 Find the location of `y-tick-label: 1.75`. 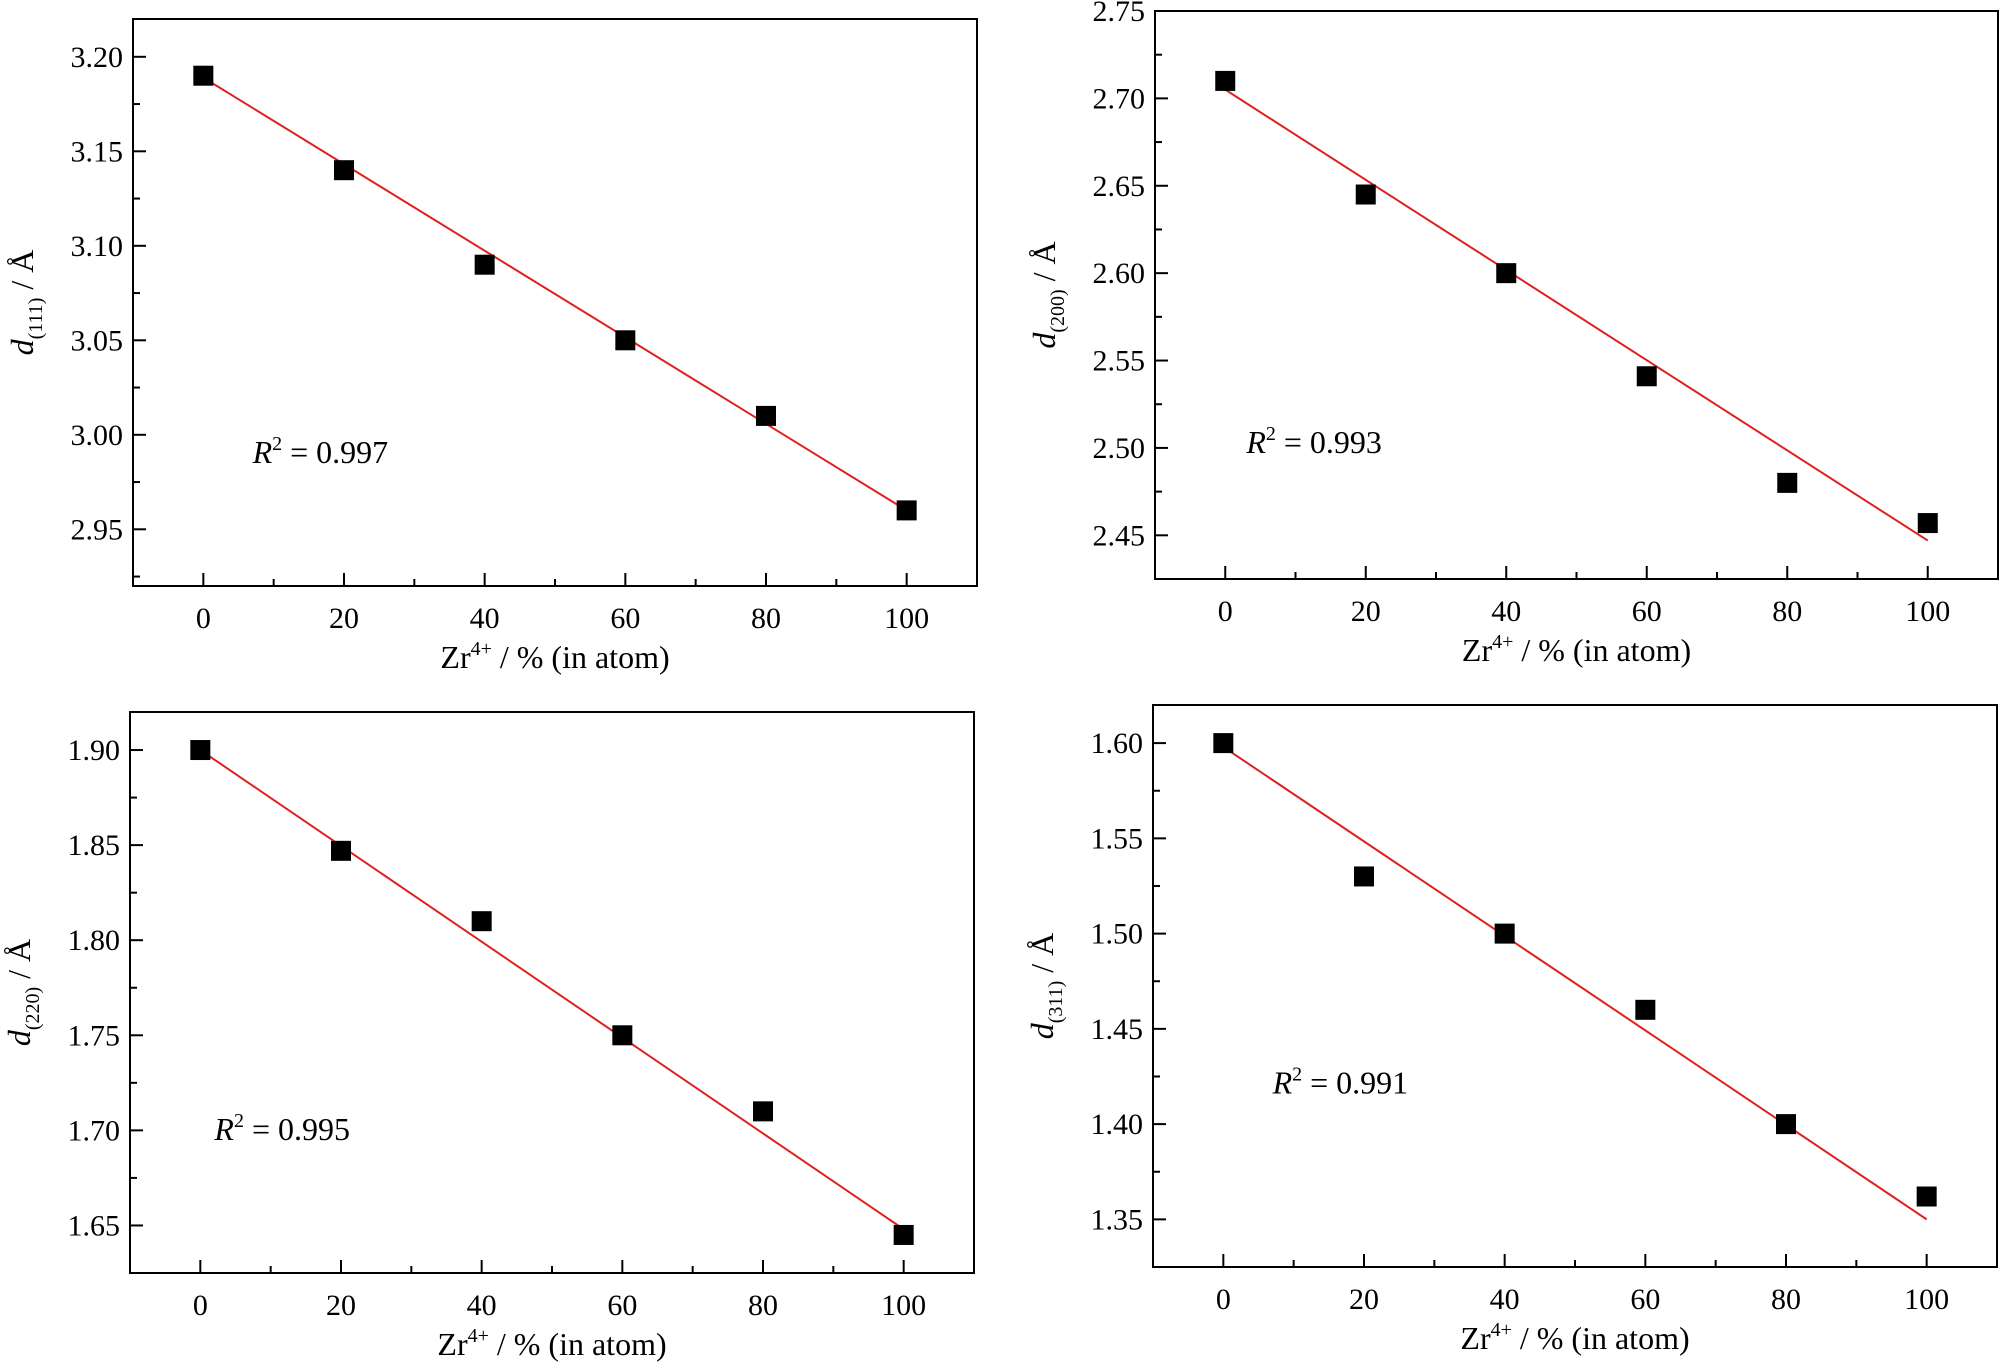

y-tick-label: 1.75 is located at coordinates (94, 1035).